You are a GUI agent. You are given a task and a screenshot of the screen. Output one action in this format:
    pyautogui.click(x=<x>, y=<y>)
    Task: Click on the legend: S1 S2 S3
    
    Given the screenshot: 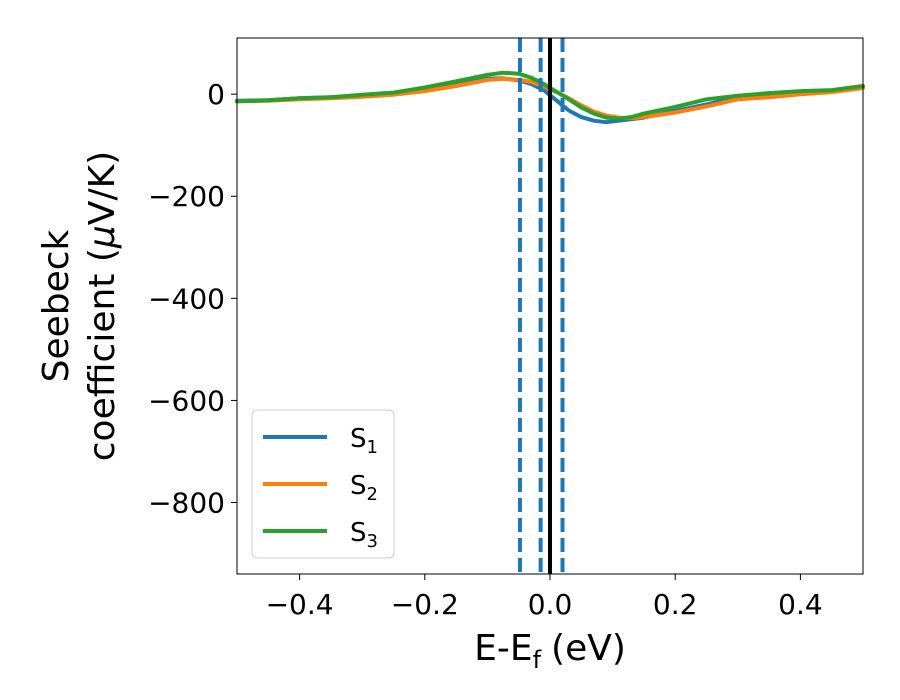 What is the action you would take?
    pyautogui.click(x=323, y=484)
    